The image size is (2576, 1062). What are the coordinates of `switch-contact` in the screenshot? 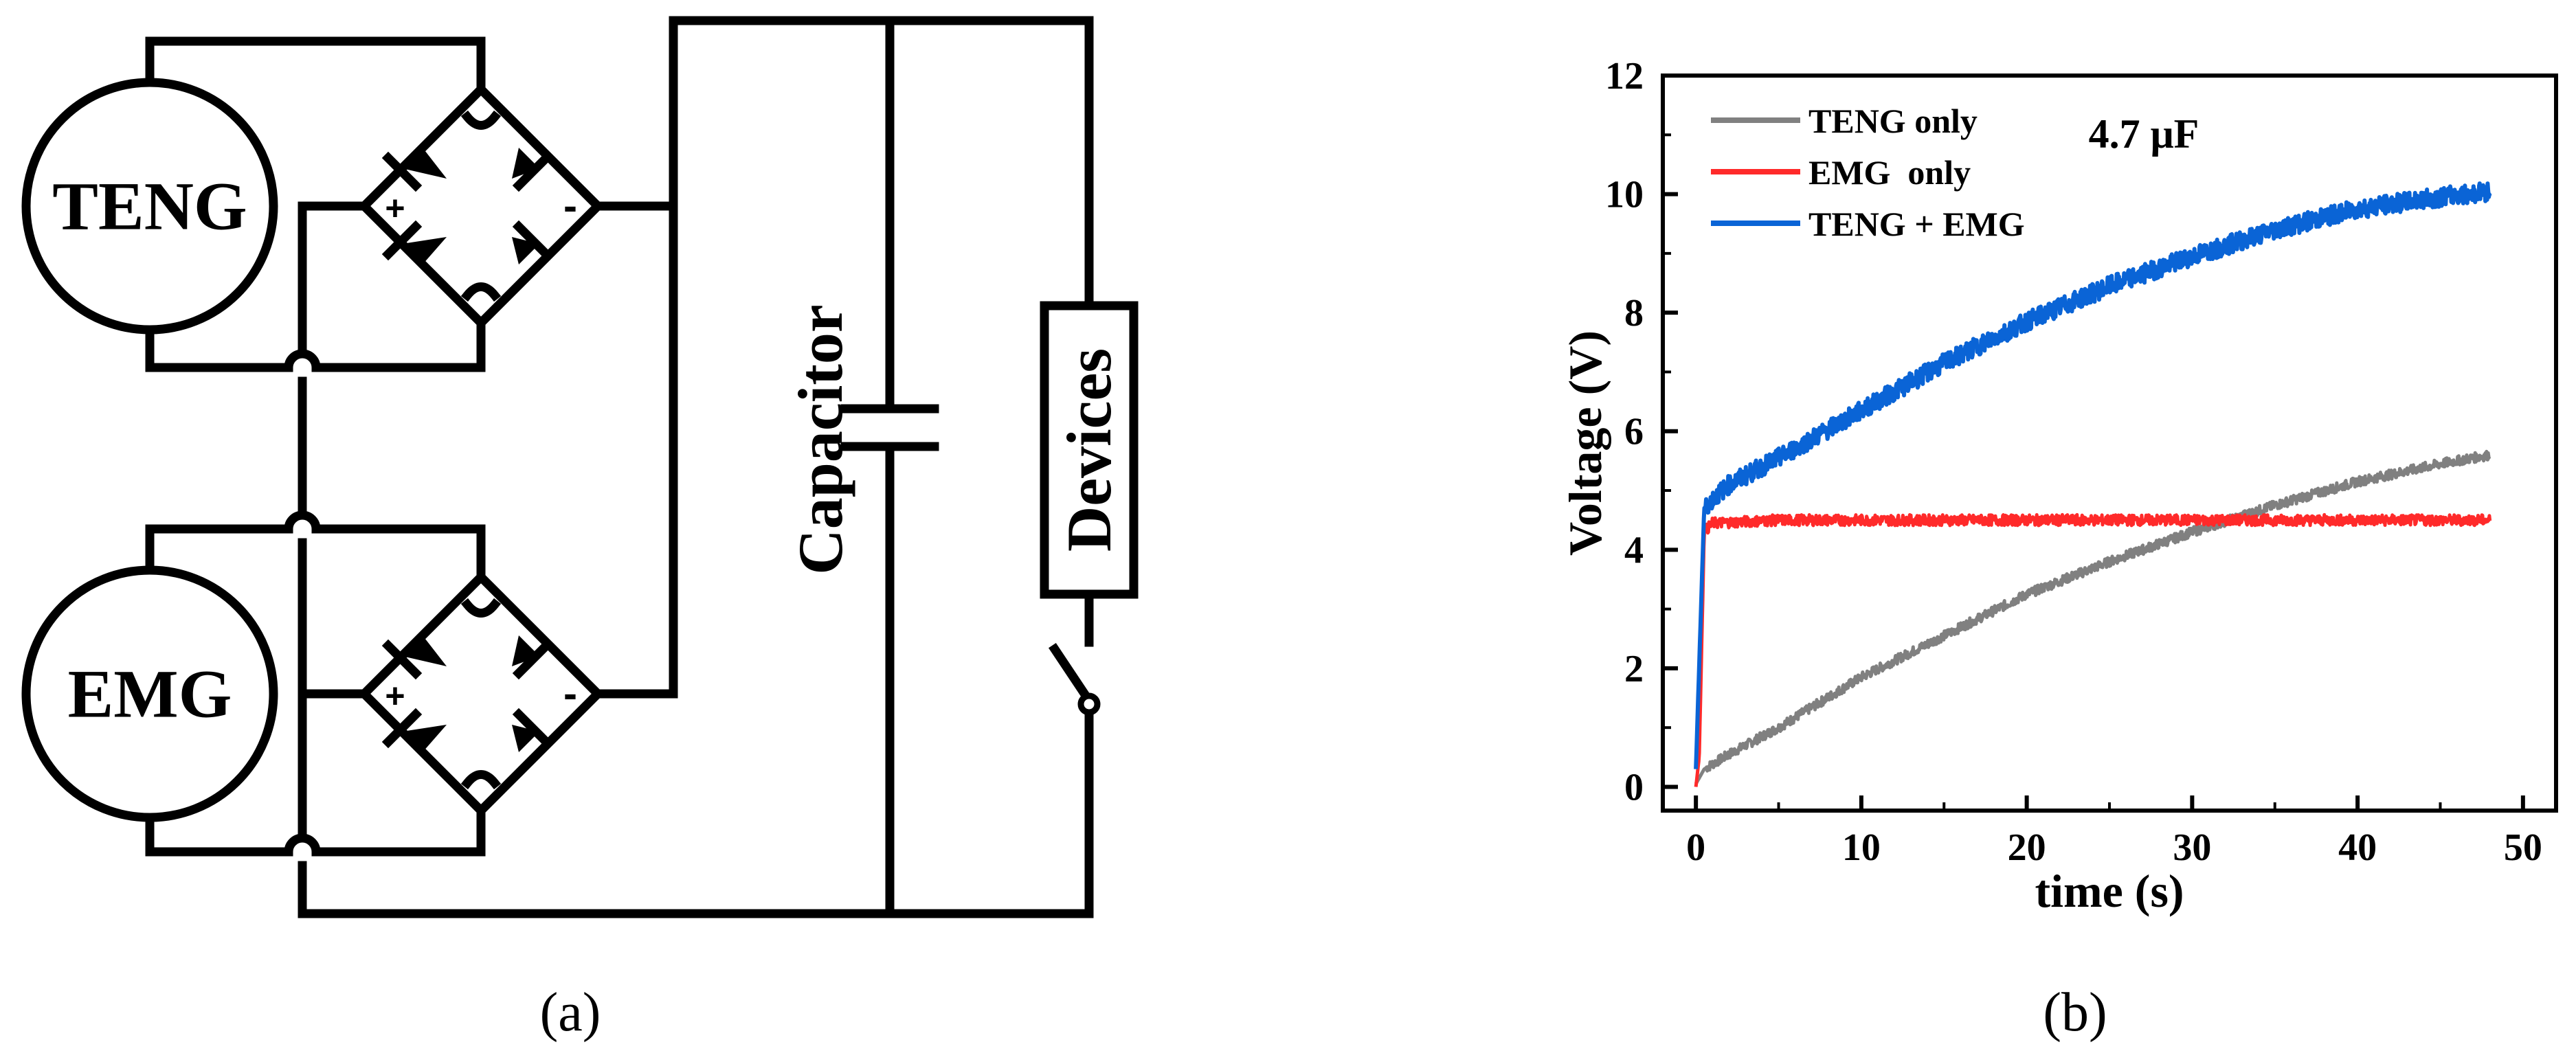 It's located at (1089, 704).